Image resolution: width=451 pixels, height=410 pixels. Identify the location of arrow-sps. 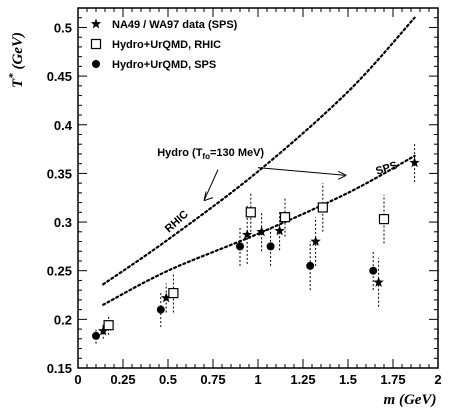
(302, 171).